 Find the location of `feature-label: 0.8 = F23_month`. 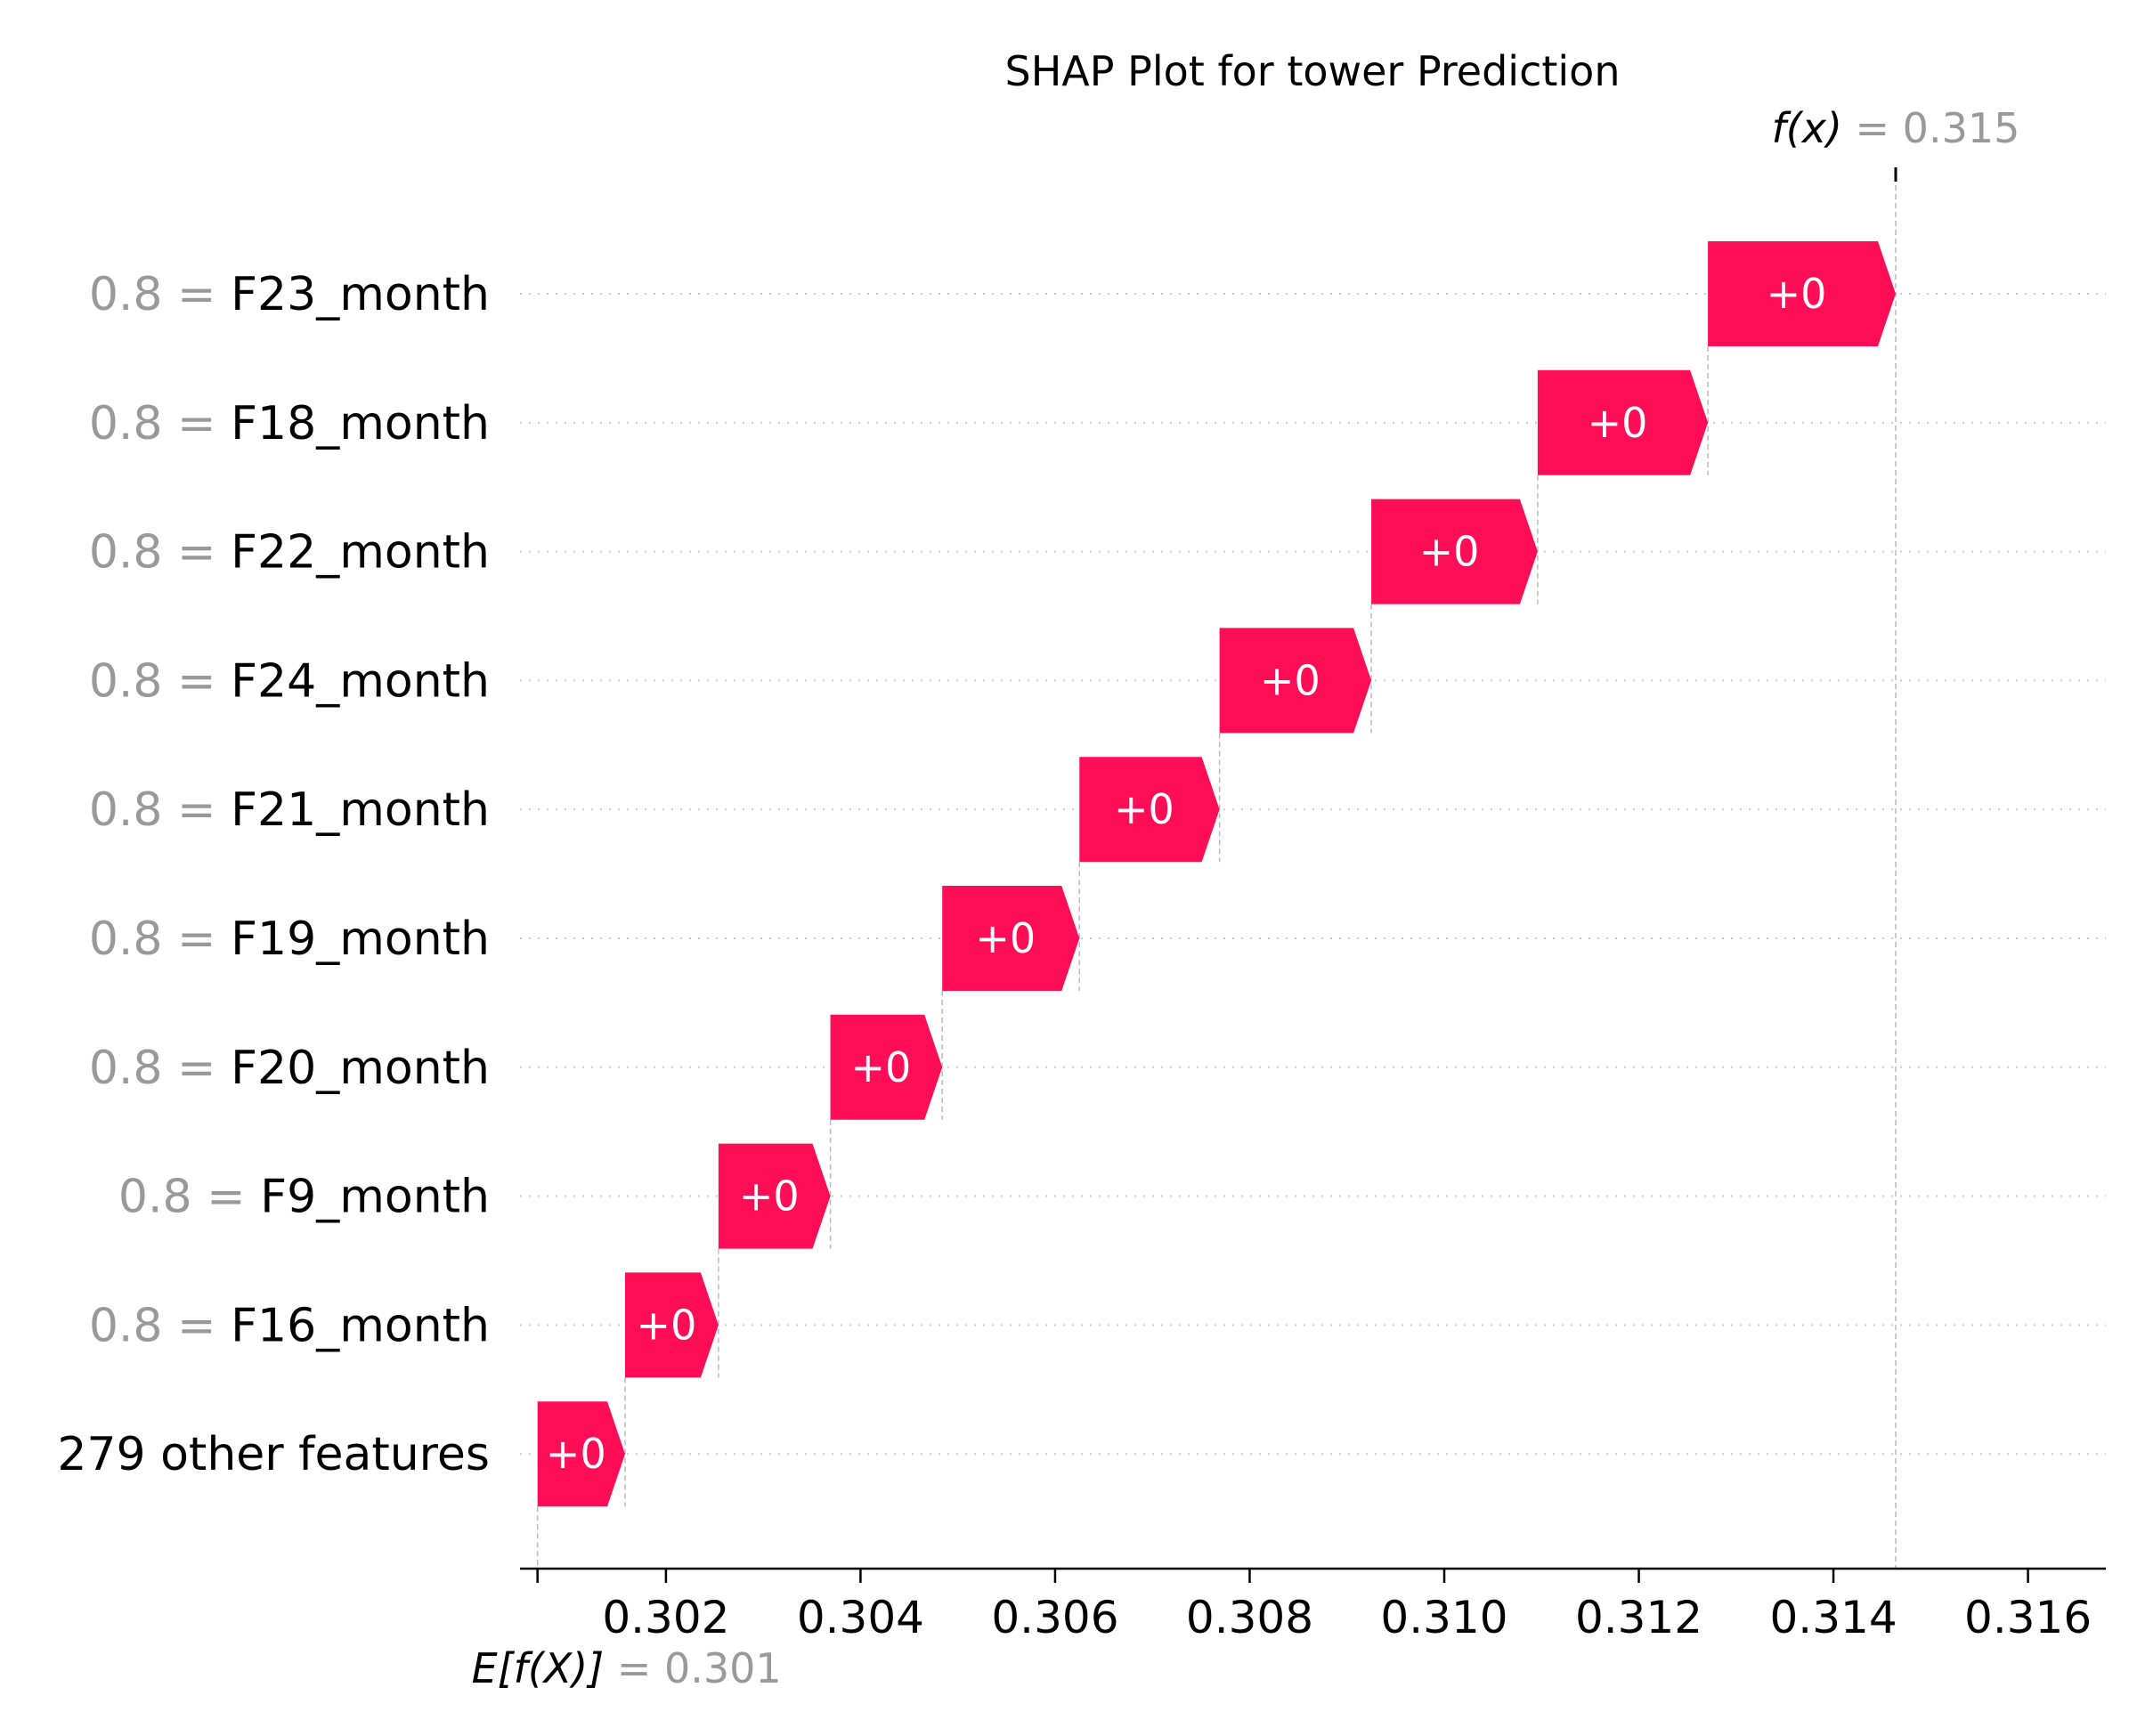

feature-label: 0.8 = F23_month is located at coordinates (289, 294).